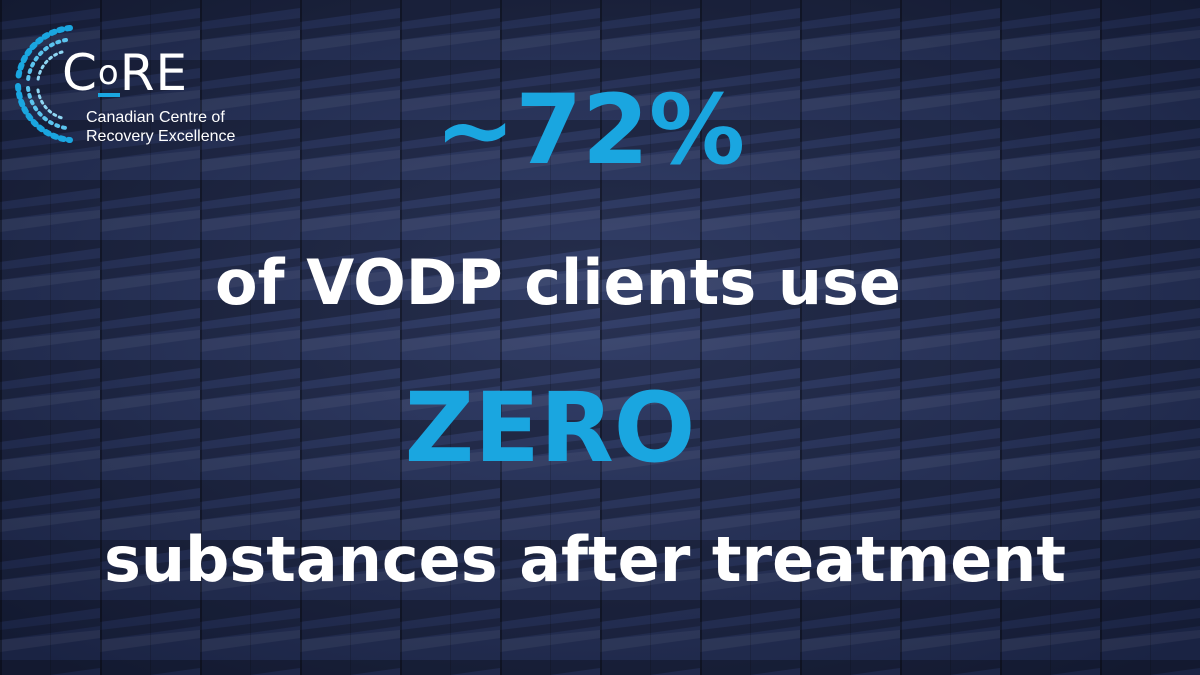 The image size is (1200, 675). I want to click on headline-emphasis: ZERO, so click(550, 428).